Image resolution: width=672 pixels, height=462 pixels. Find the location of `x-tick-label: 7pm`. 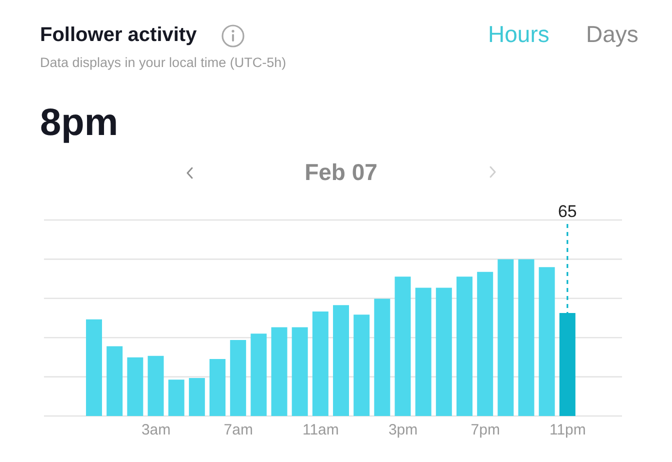

x-tick-label: 7pm is located at coordinates (485, 430).